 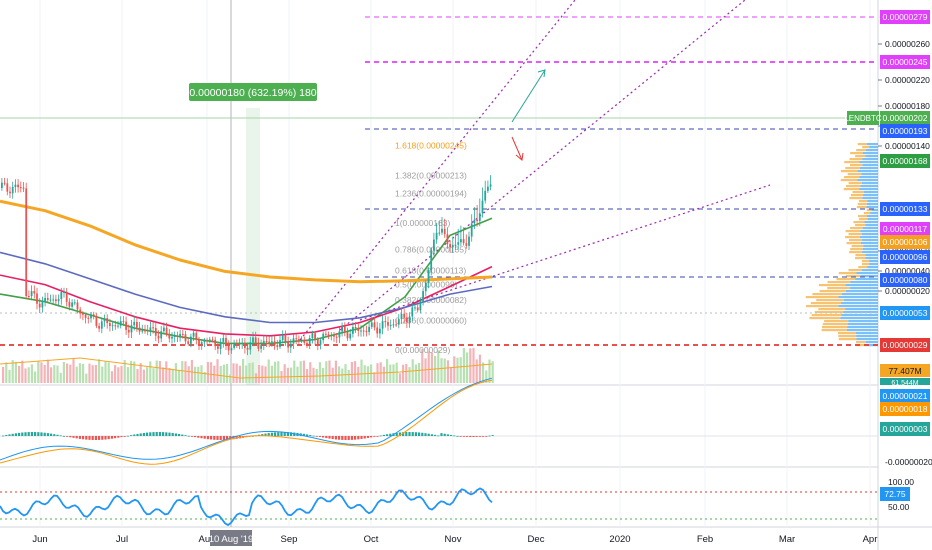 I want to click on price-tag-label: 0.00000053, so click(x=905, y=313).